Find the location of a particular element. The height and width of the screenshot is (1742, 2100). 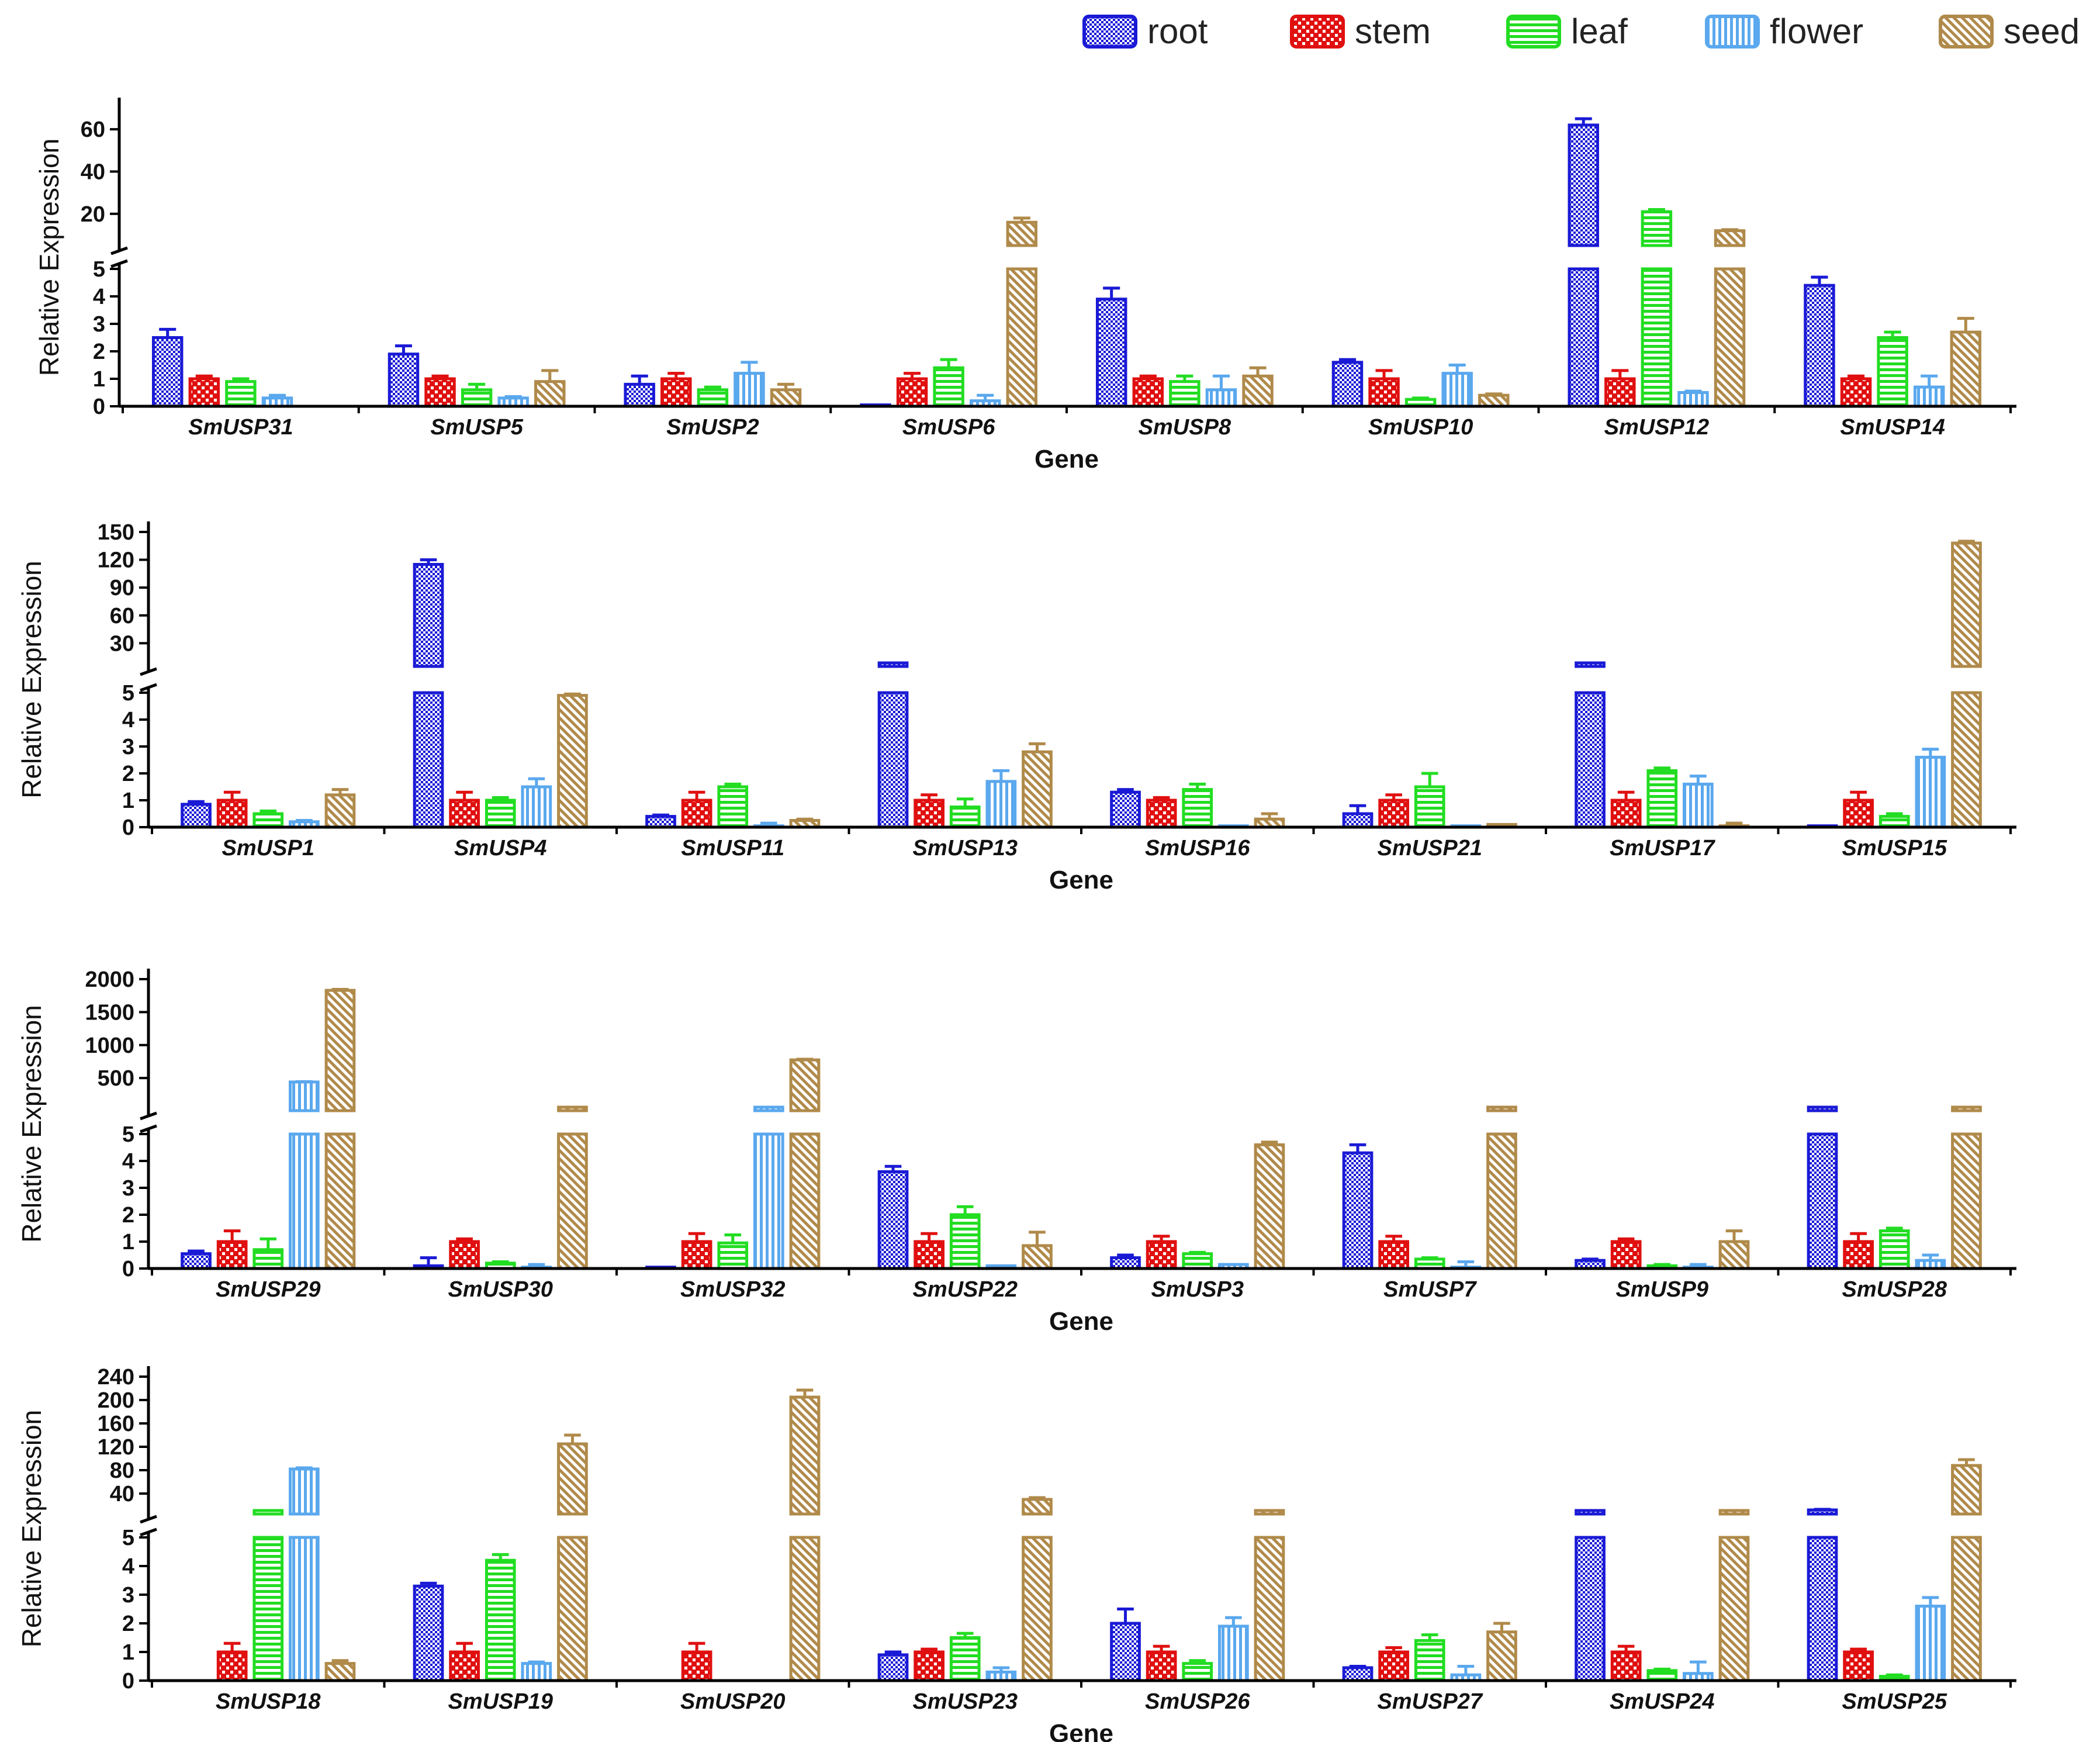

error-bar-SmUSP11-leaf is located at coordinates (733, 784).